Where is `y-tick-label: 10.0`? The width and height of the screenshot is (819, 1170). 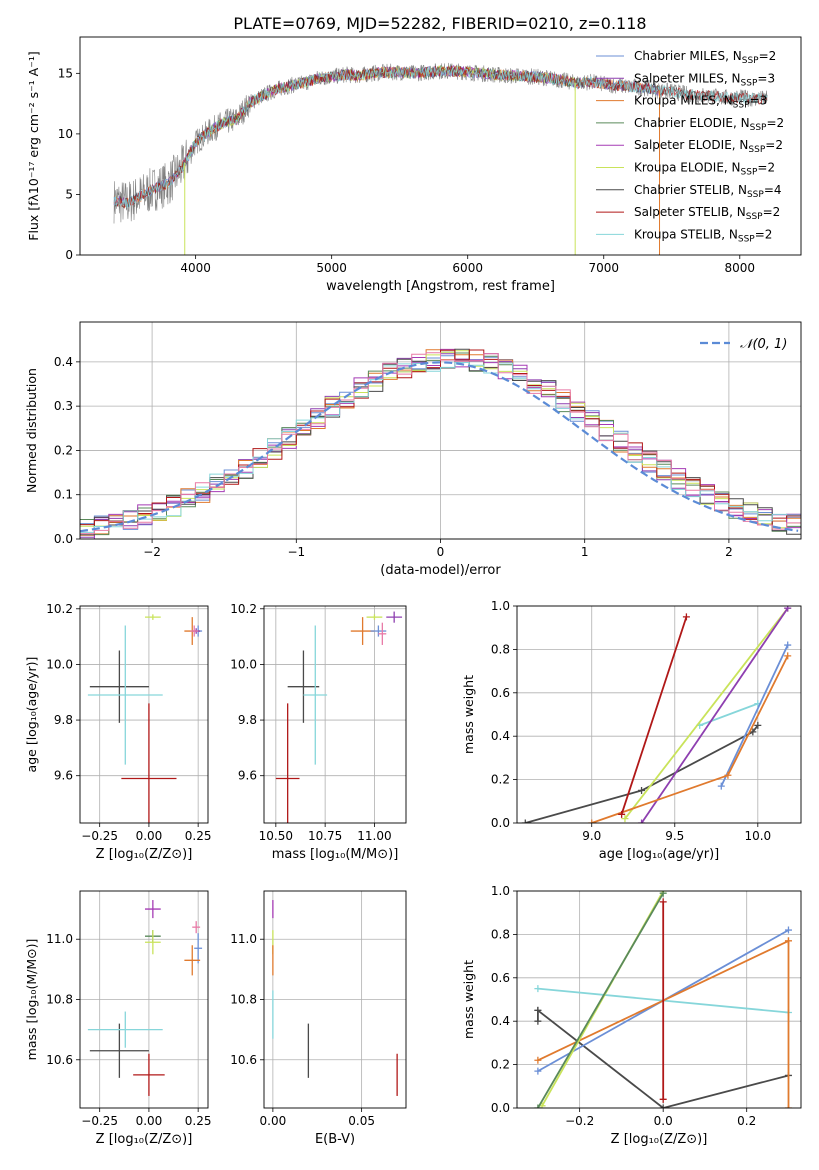 y-tick-label: 10.0 is located at coordinates (243, 664).